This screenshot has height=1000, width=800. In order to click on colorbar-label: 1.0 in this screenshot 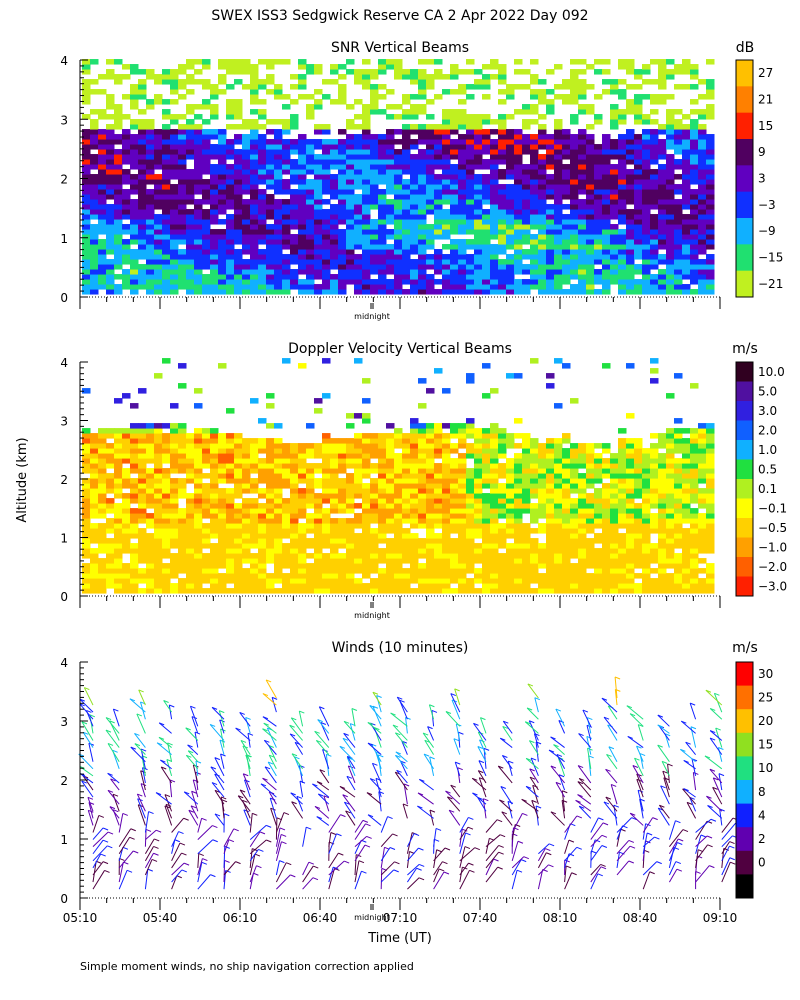, I will do `click(767, 450)`.